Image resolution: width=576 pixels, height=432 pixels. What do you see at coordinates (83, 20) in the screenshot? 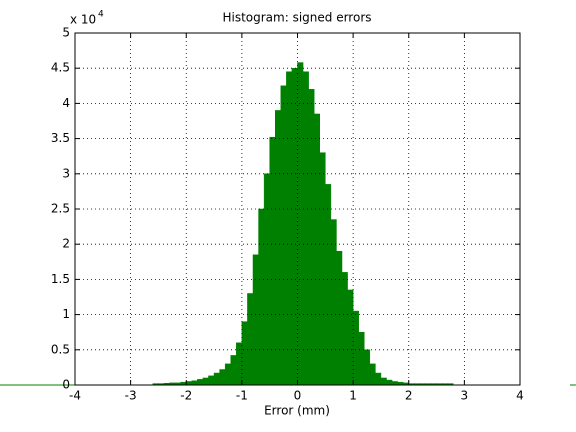
I see `y-multiplier: x 10` at bounding box center [83, 20].